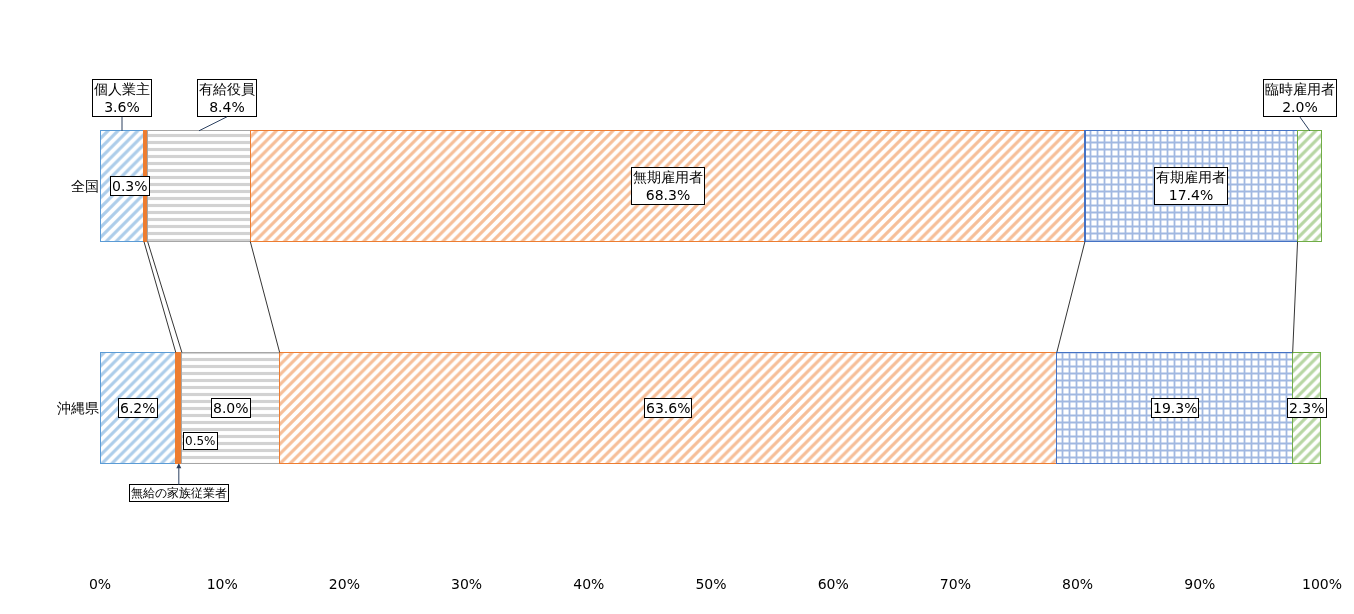 The height and width of the screenshot is (614, 1354). I want to click on x-tick-label: 20%, so click(344, 584).